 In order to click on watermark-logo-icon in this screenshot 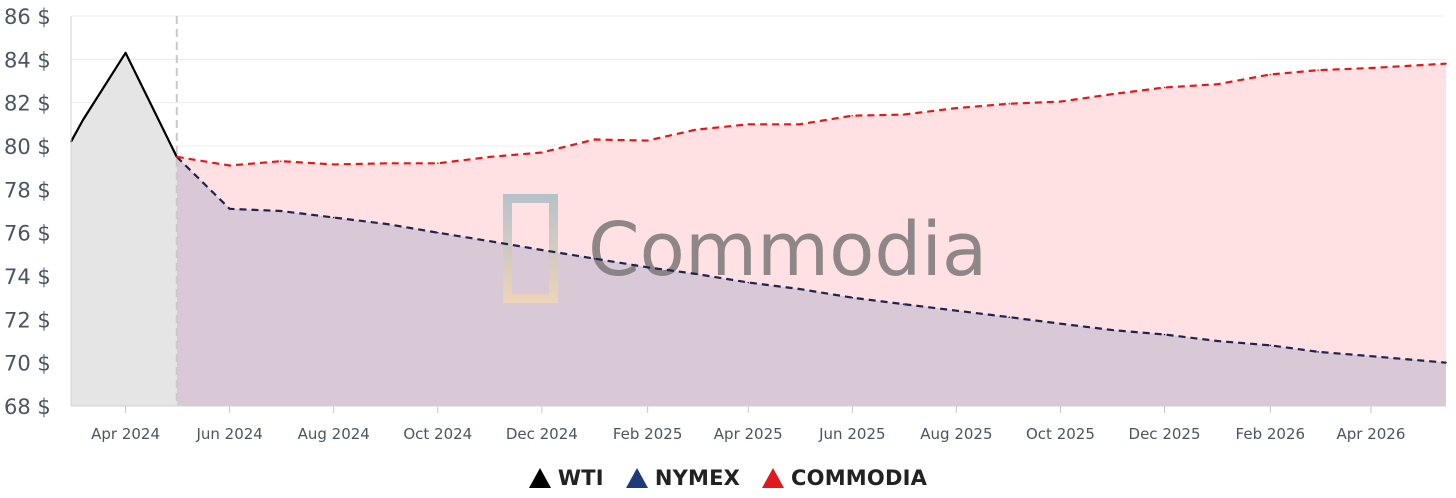, I will do `click(530, 248)`.